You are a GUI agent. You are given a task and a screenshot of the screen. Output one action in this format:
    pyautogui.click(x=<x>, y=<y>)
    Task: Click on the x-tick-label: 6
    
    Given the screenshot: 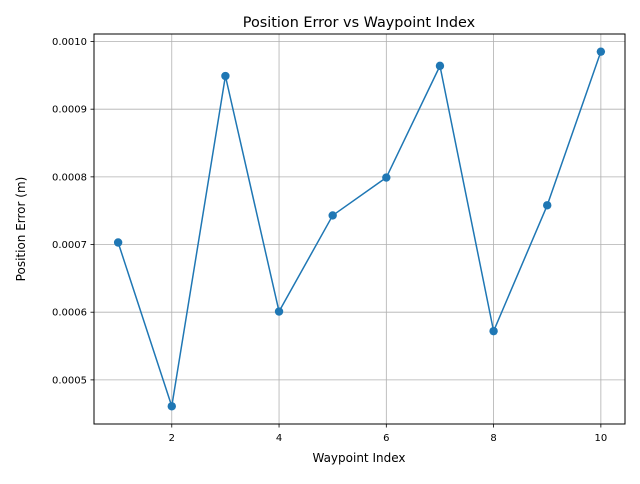 What is the action you would take?
    pyautogui.click(x=386, y=438)
    